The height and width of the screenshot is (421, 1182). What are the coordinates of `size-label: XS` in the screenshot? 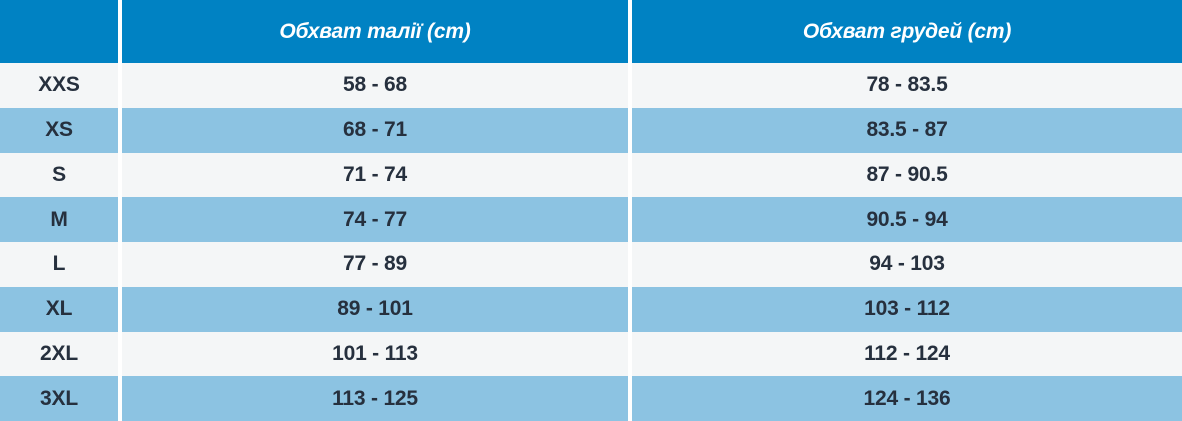 It's located at (59, 130).